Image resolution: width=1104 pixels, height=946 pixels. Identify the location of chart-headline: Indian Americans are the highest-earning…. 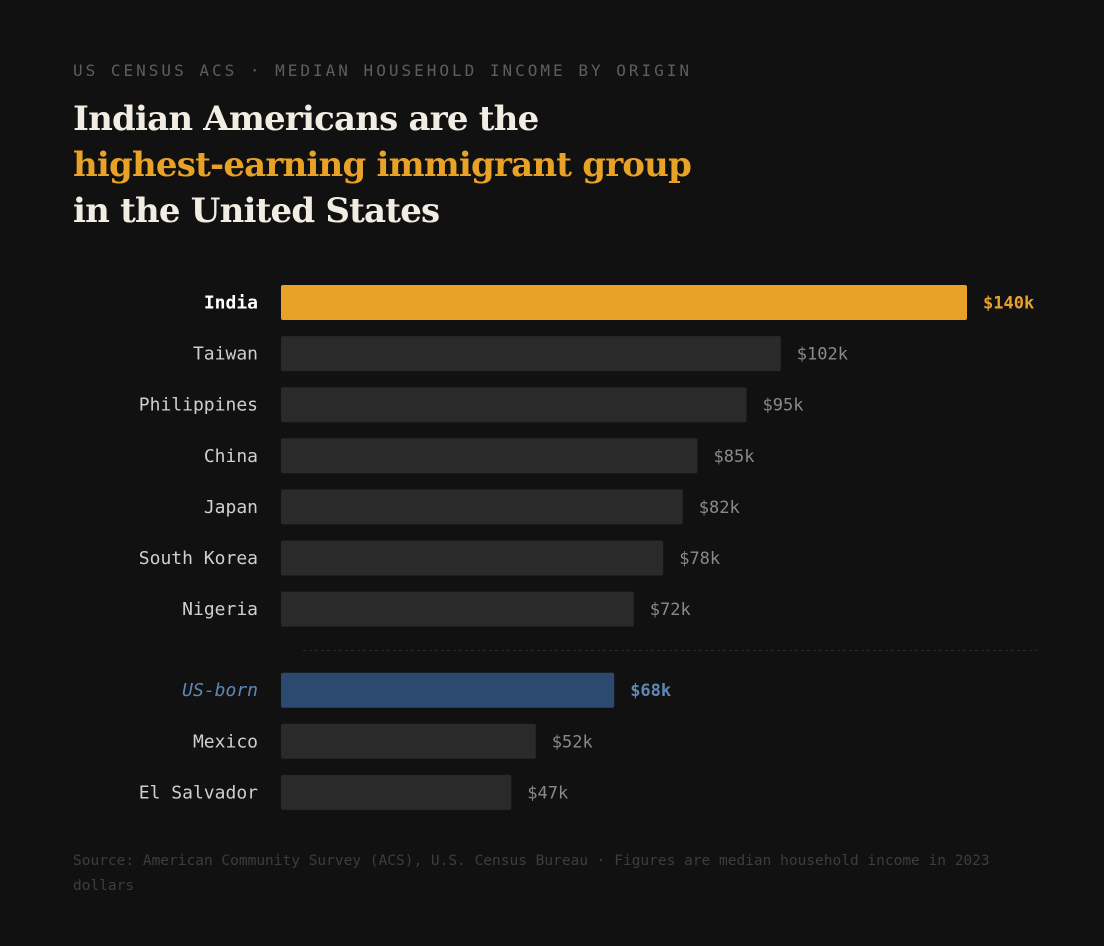
(382, 165).